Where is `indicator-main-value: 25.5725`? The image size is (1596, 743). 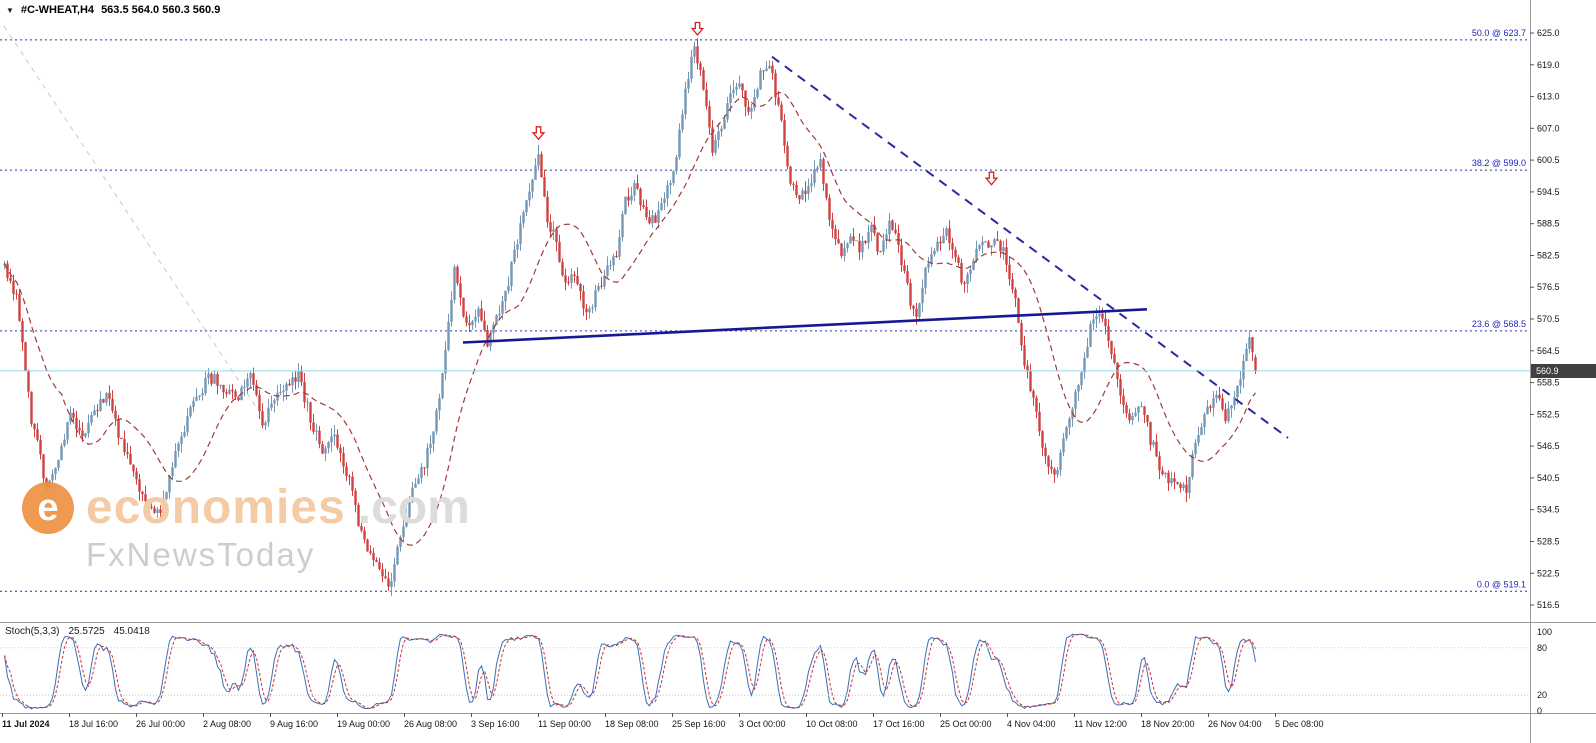
indicator-main-value: 25.5725 is located at coordinates (86, 631).